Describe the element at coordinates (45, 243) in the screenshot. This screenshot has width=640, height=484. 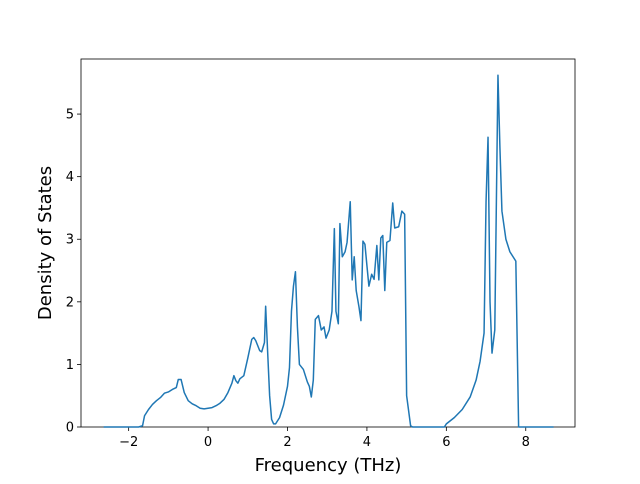
I see `y-axis-label: Density of States` at that location.